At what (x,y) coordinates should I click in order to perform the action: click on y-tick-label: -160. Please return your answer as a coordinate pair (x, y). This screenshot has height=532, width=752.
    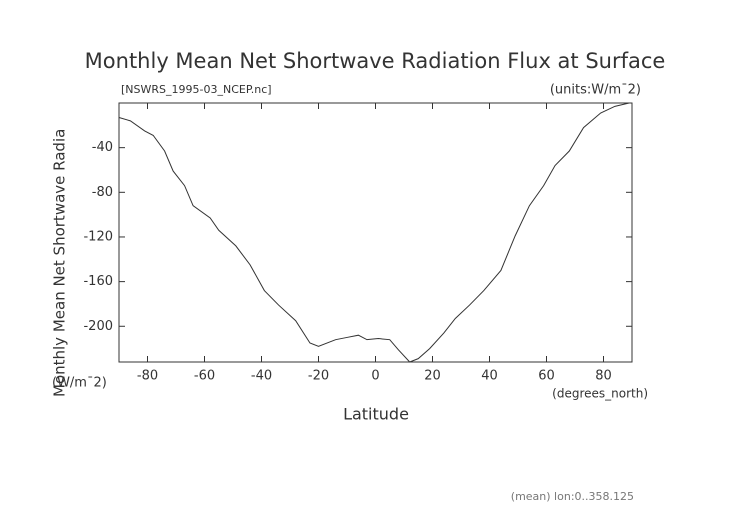
    Looking at the image, I should click on (98, 281).